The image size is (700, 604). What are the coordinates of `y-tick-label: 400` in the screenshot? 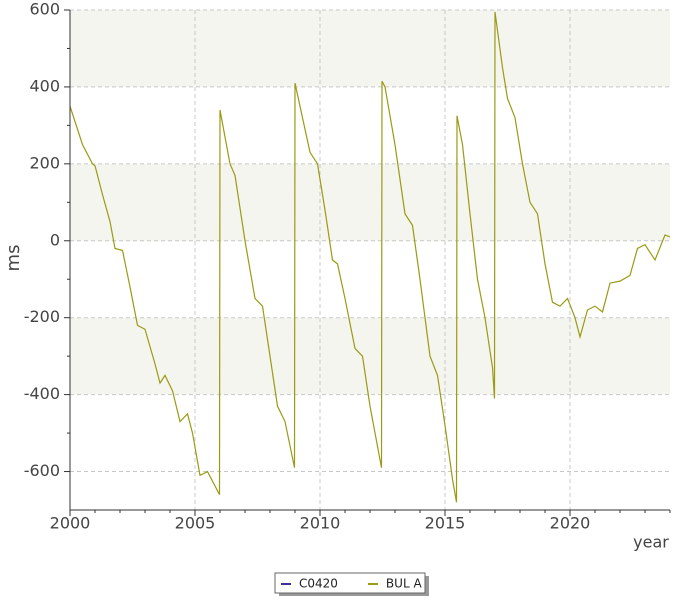 It's located at (44, 85).